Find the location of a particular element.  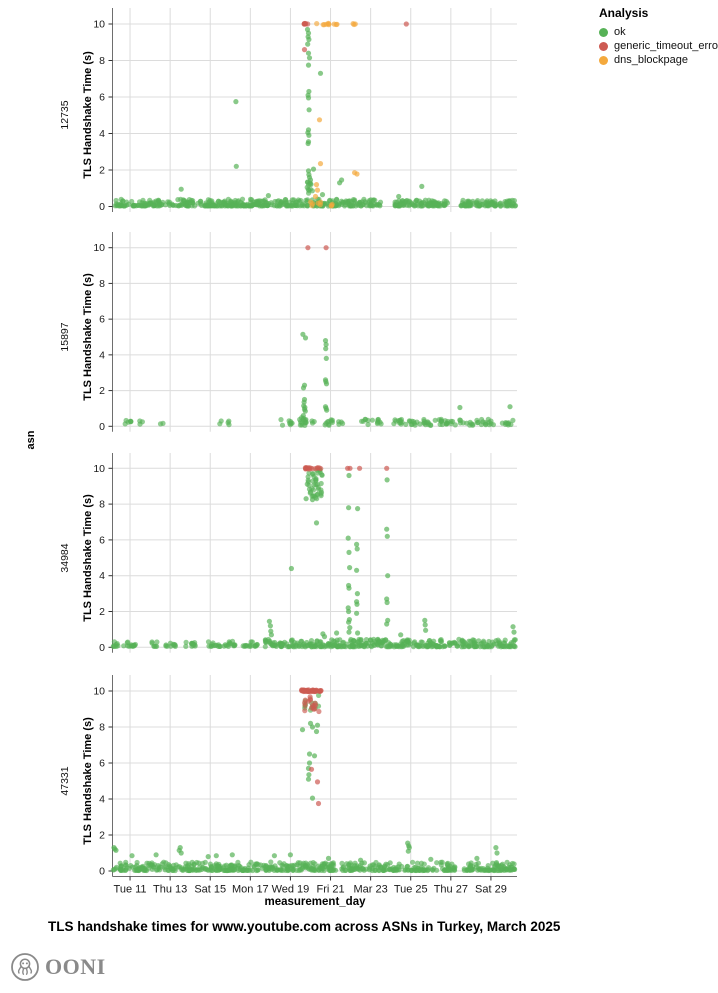

ooni-logo-text: OONI is located at coordinates (75, 966).